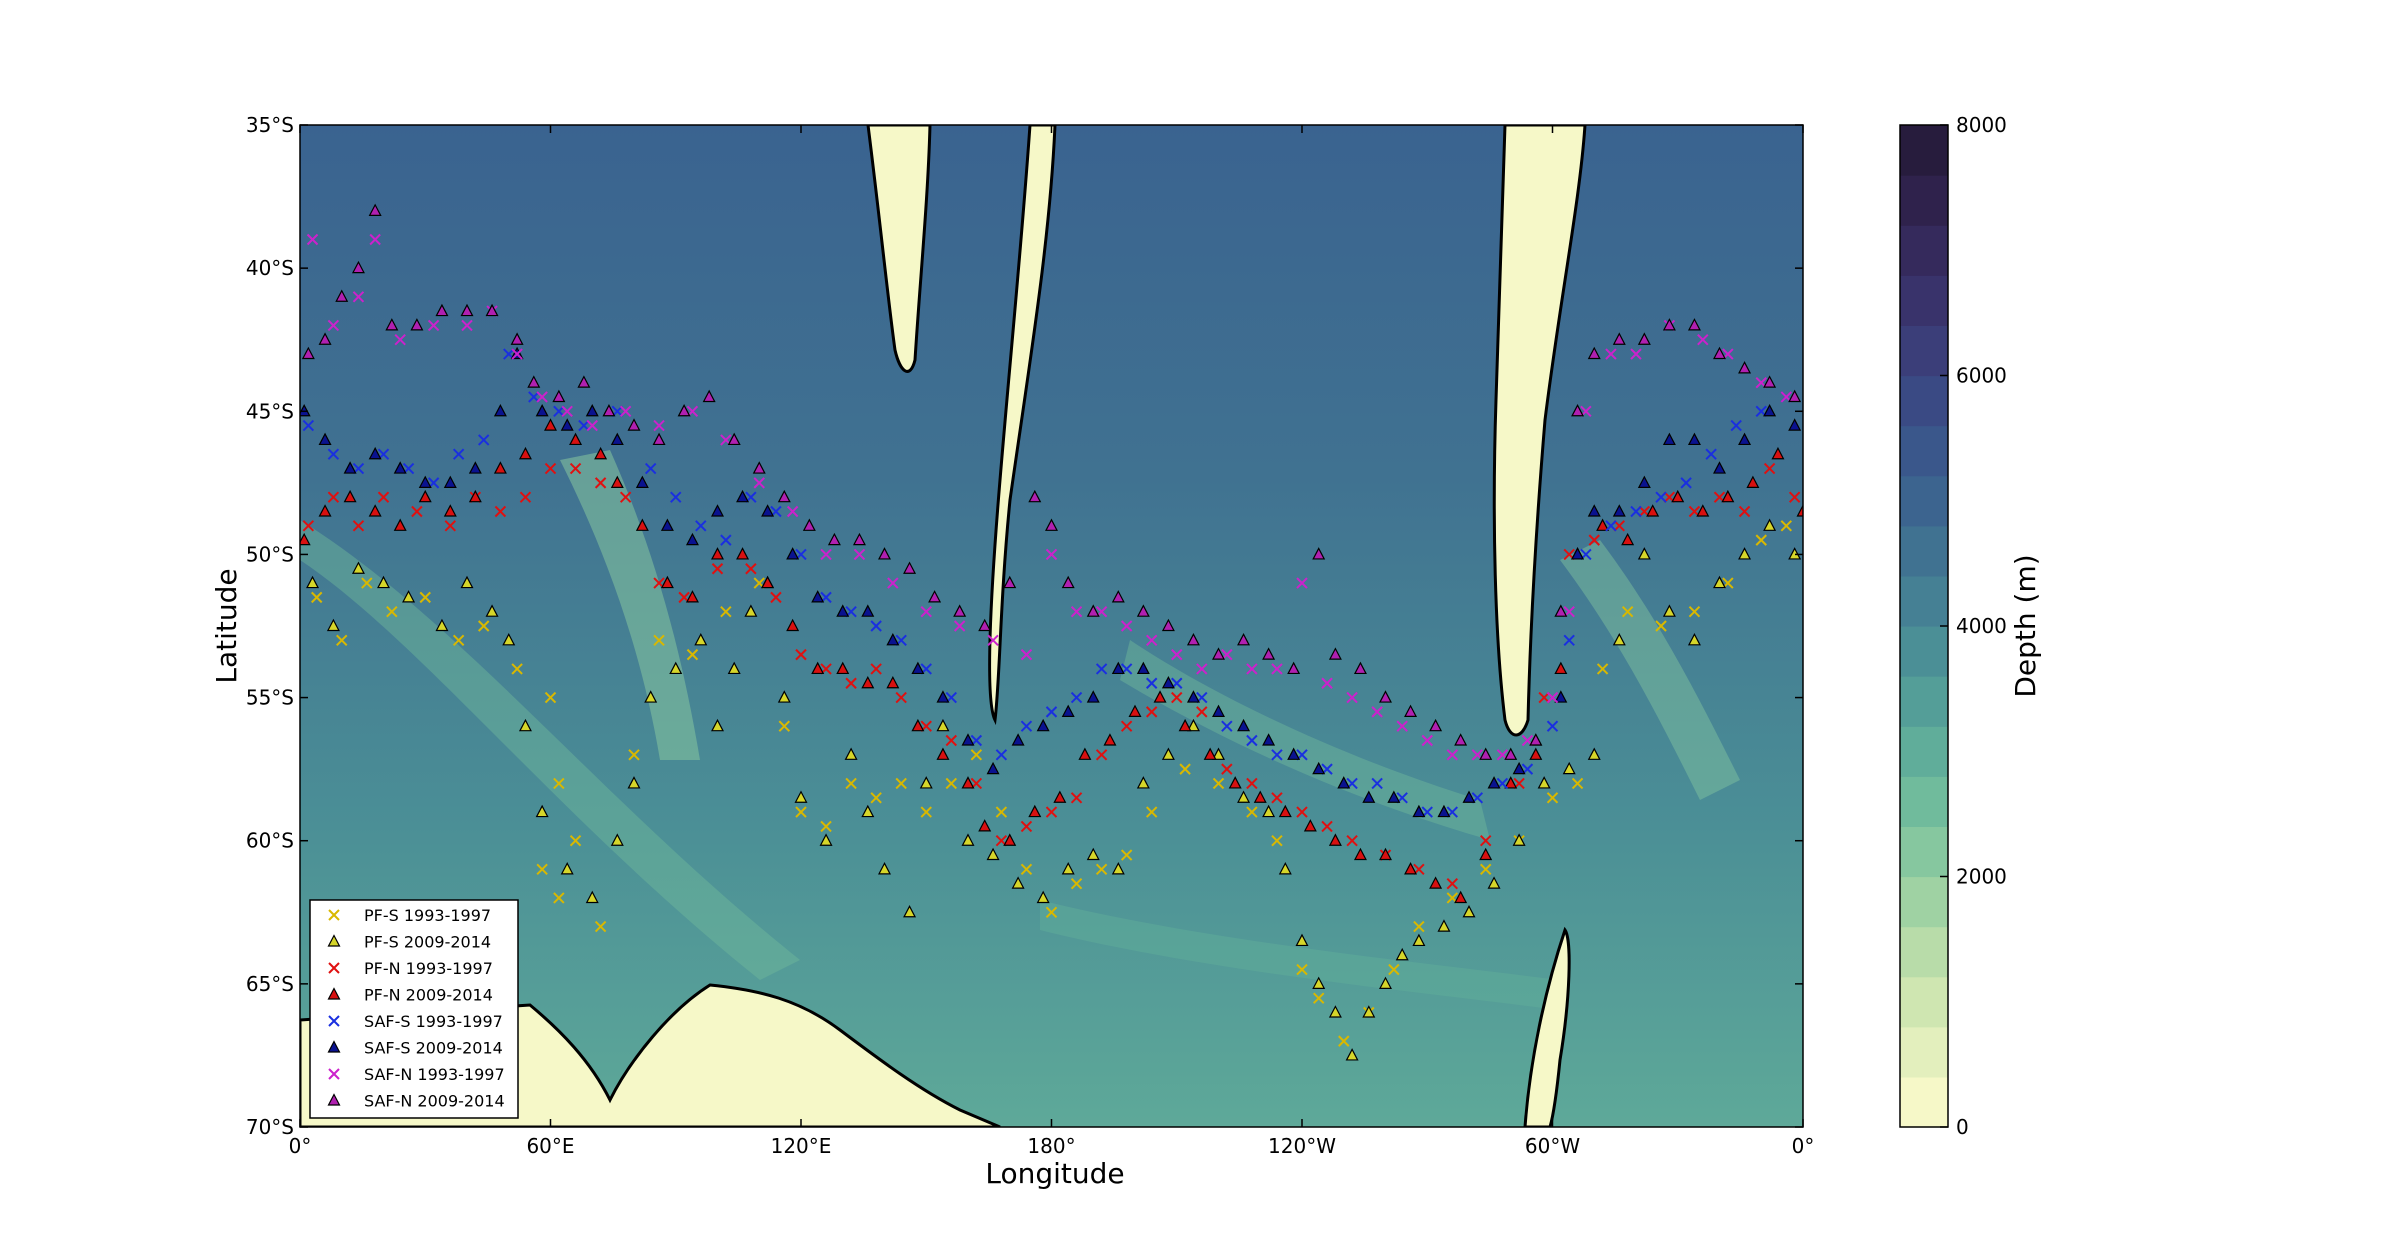 This screenshot has height=1242, width=2400. I want to click on colorbar-bands, so click(1924, 626).